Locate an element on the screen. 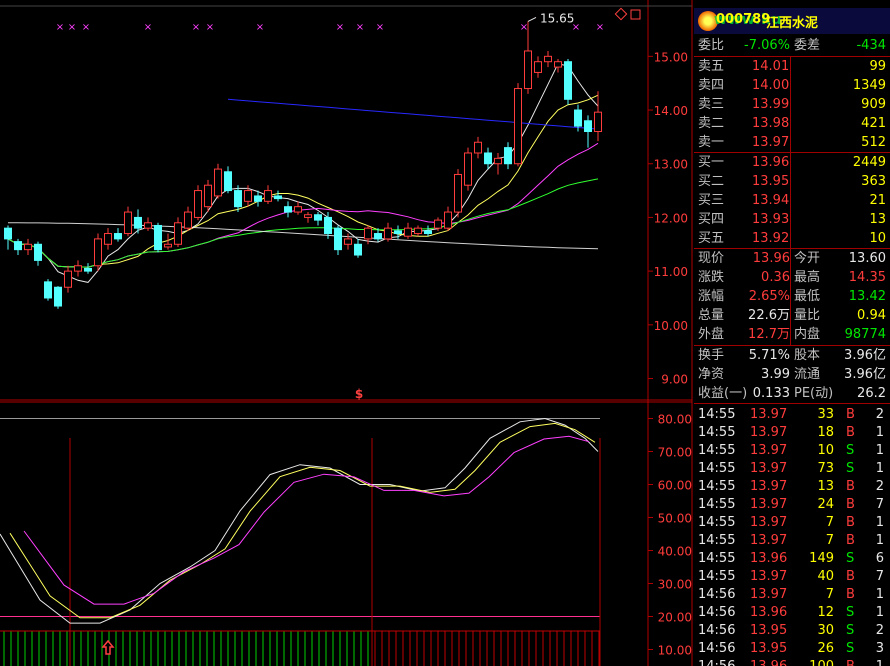 The image size is (890, 666). bid-row: 买三 13.94 21 is located at coordinates (792, 200).